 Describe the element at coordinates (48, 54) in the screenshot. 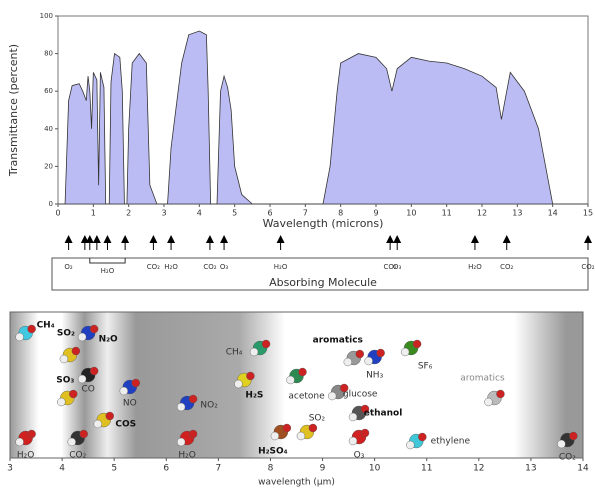

I see `y-tick-label: 80` at that location.